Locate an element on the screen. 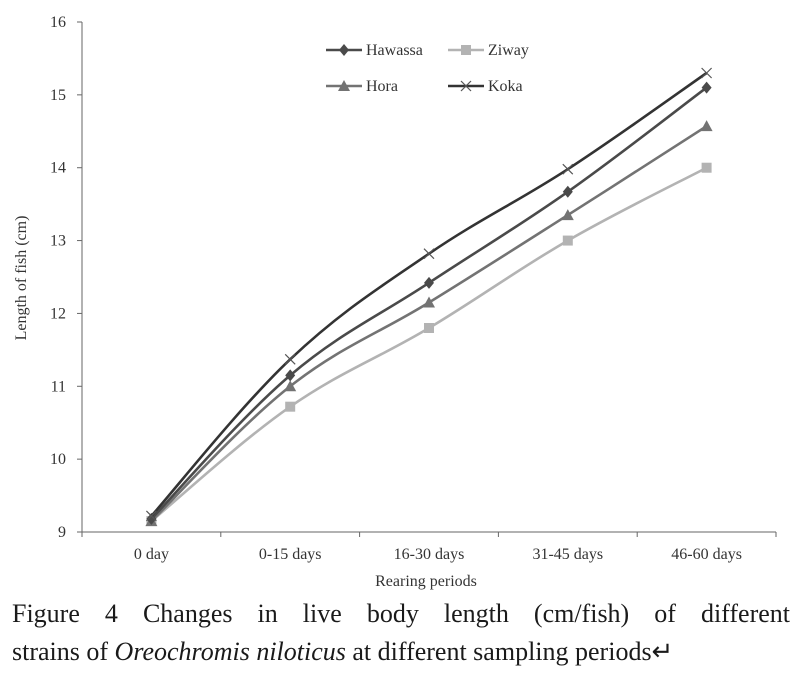 This screenshot has width=800, height=682. x-tick-label: 46-60 days is located at coordinates (706, 554).